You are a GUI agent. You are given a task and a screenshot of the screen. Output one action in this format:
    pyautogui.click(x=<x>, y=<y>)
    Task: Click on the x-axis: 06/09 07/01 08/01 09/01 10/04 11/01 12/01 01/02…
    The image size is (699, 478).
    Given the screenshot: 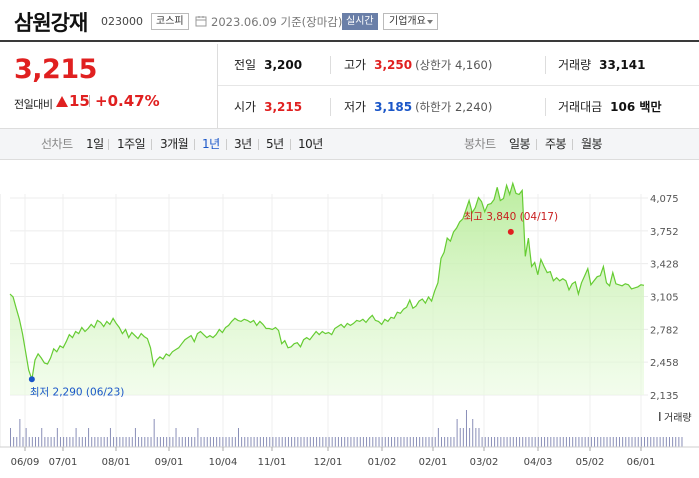 What is the action you would take?
    pyautogui.click(x=349, y=457)
    